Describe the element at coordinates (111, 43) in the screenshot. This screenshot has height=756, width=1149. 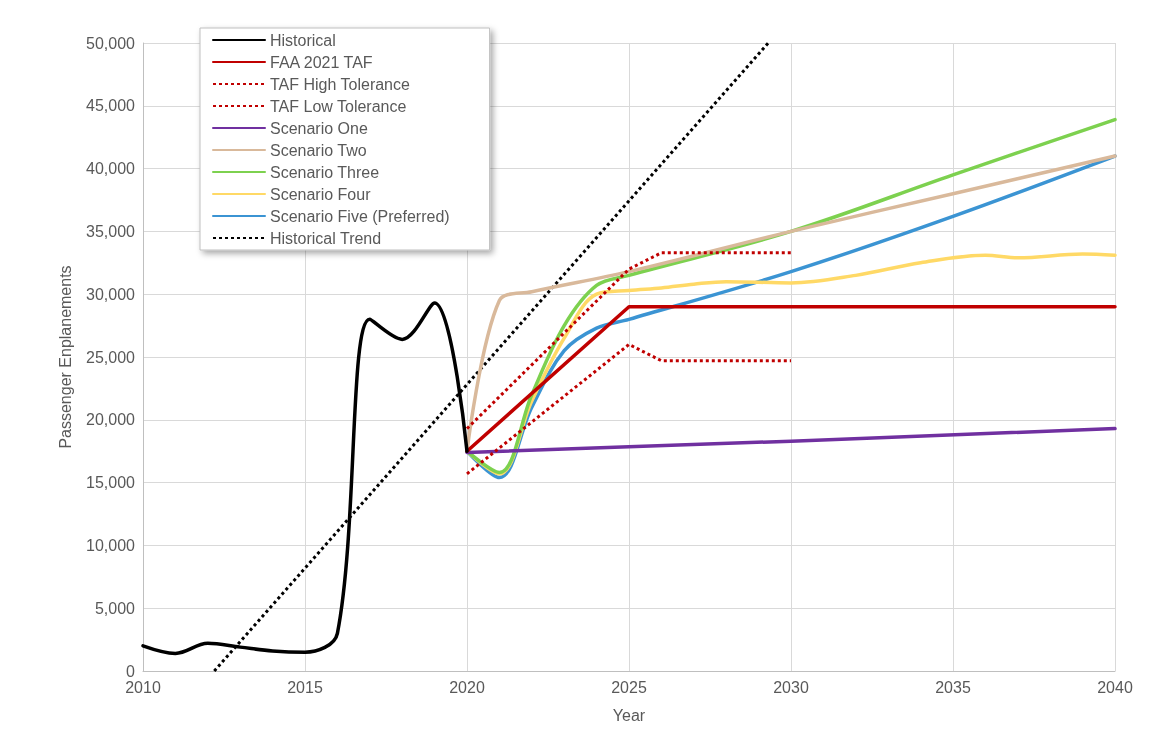
I see `y-tick-label: 50,000` at that location.